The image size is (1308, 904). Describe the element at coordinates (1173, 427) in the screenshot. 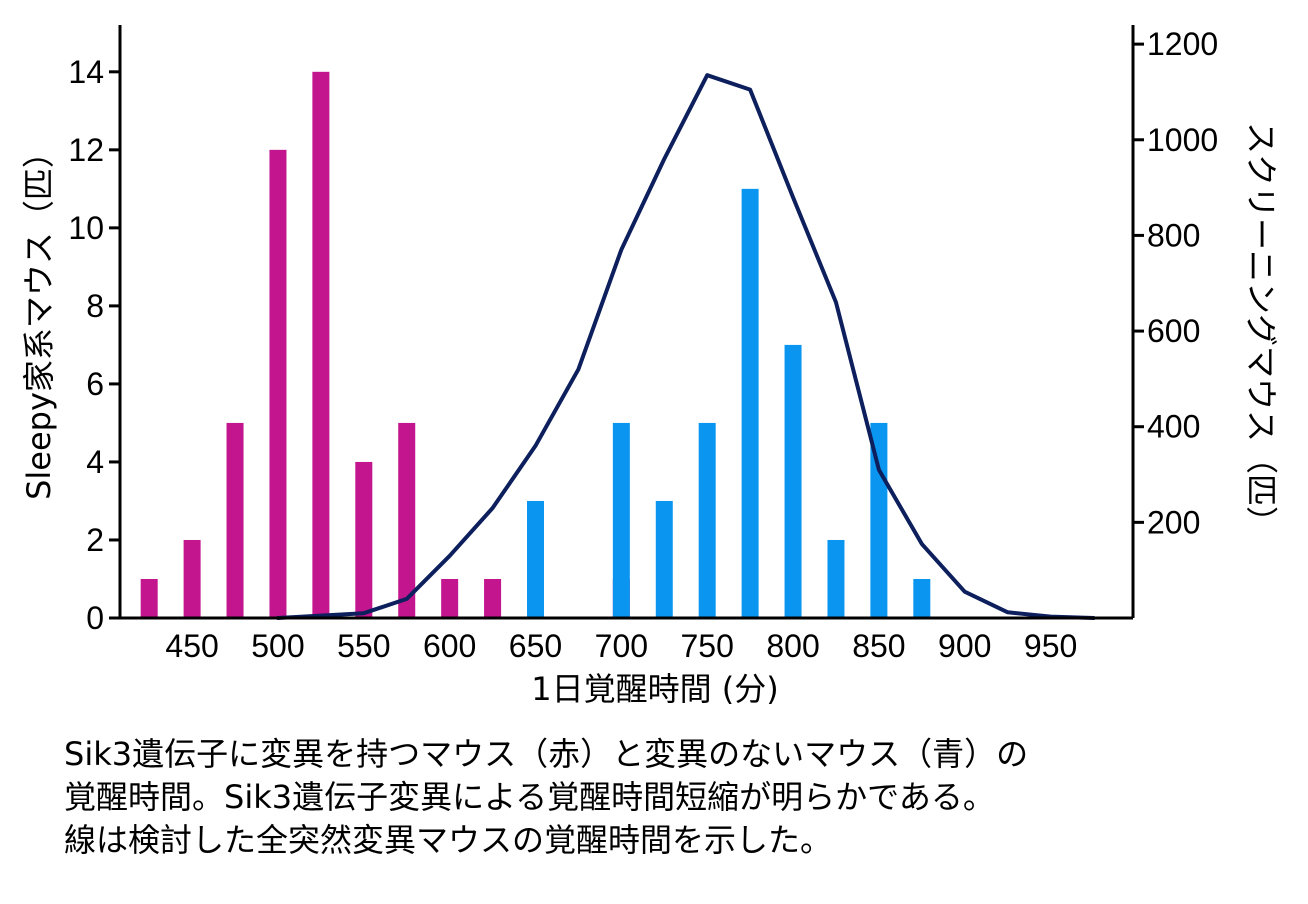

I see `y-right-tick-label-400: 400` at that location.